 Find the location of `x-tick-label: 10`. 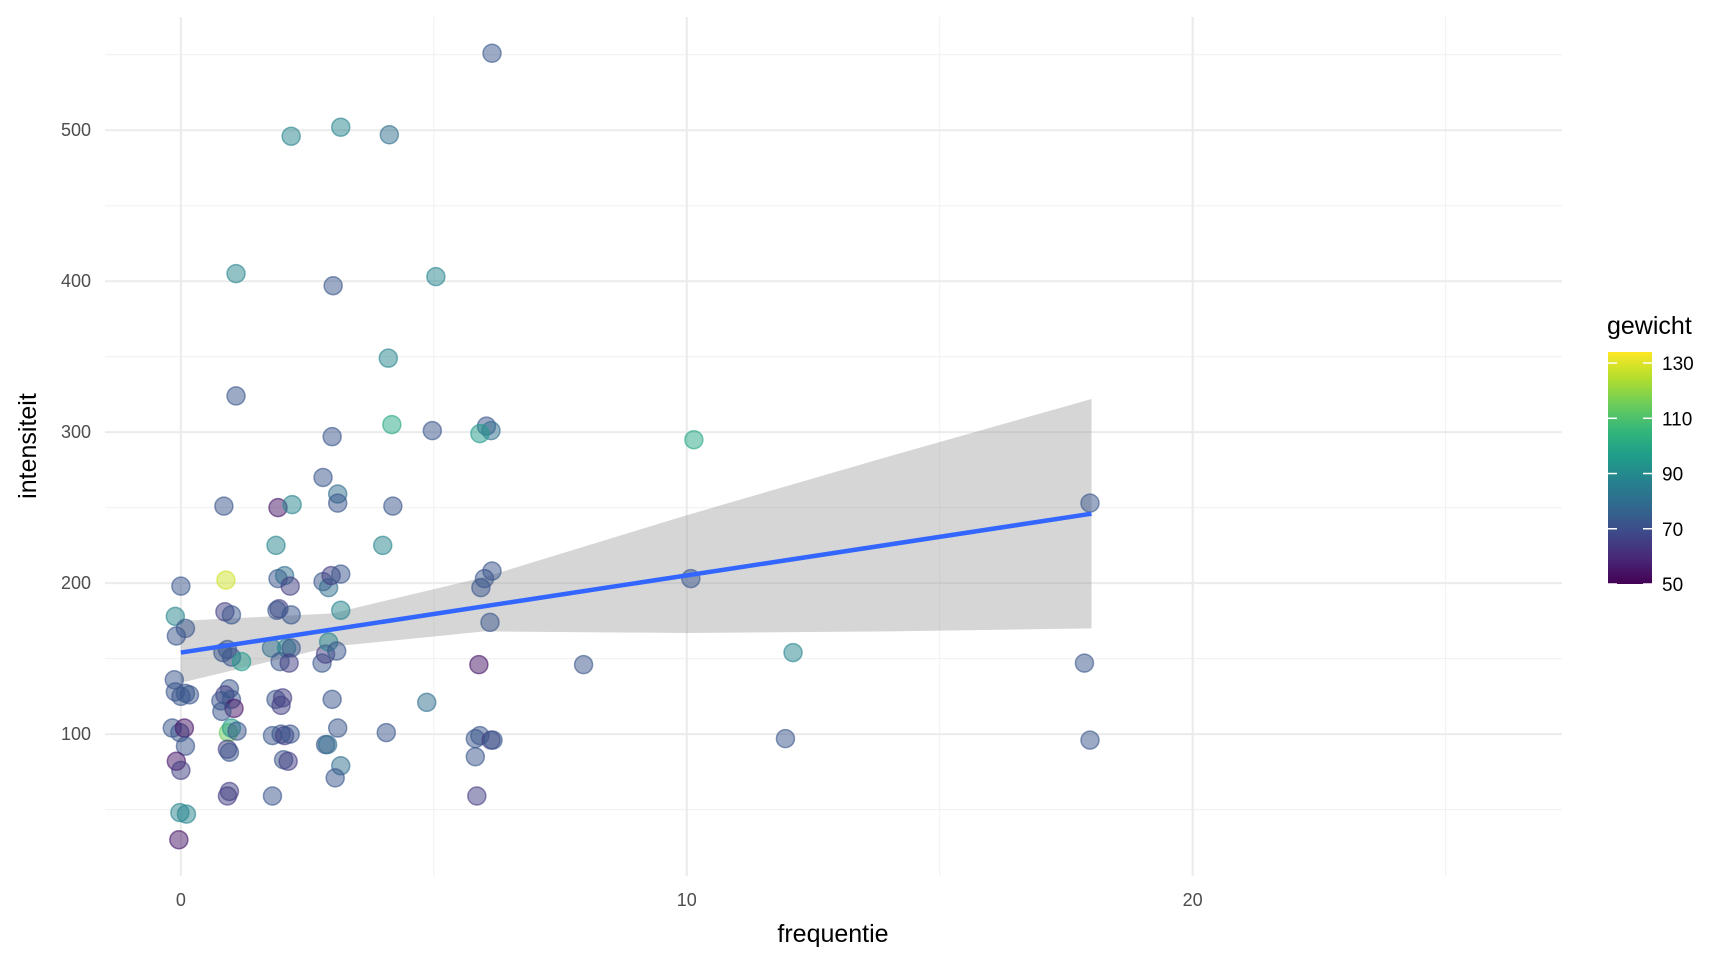

x-tick-label: 10 is located at coordinates (687, 900).